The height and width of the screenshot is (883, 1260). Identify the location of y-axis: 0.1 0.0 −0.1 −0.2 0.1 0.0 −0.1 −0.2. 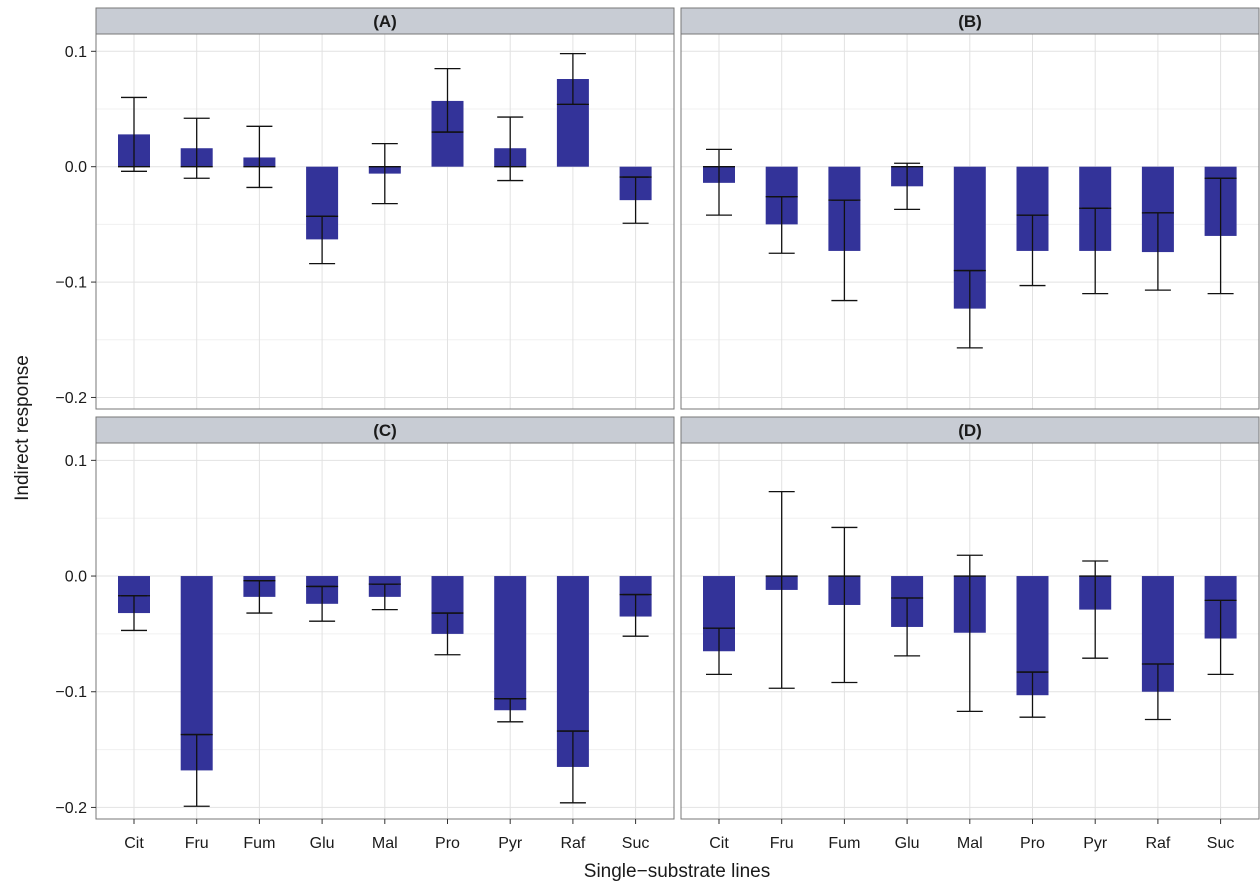
(75, 430).